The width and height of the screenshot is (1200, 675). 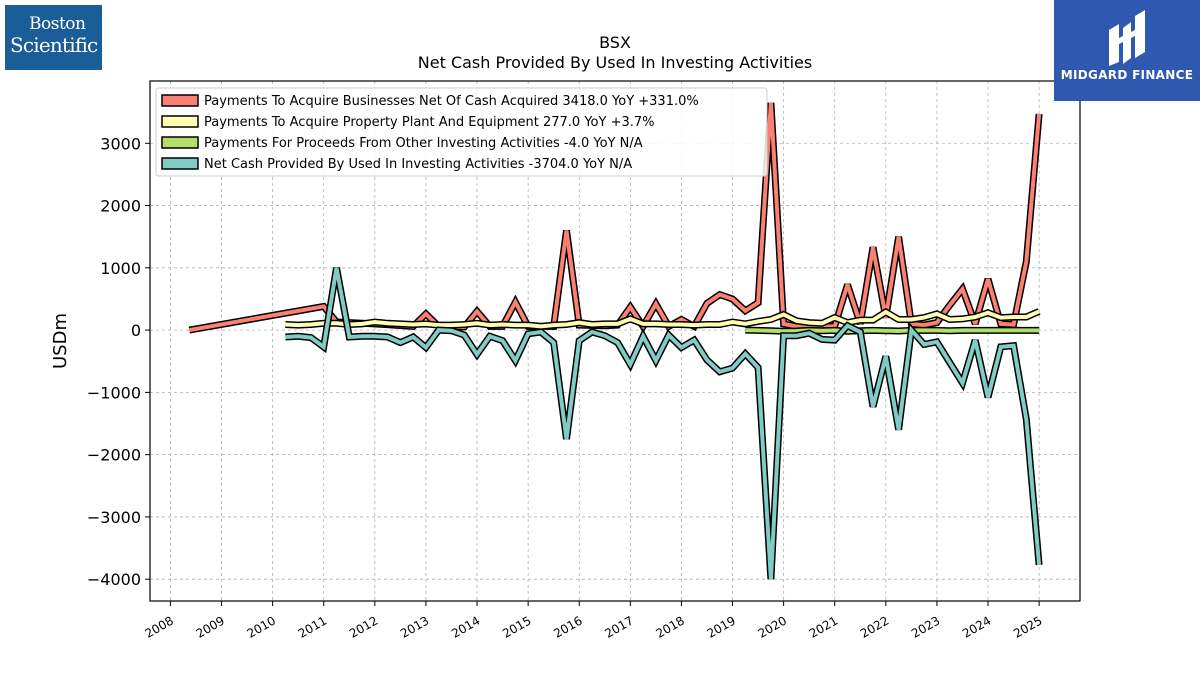 I want to click on x-tick-label: 2023, so click(x=925, y=626).